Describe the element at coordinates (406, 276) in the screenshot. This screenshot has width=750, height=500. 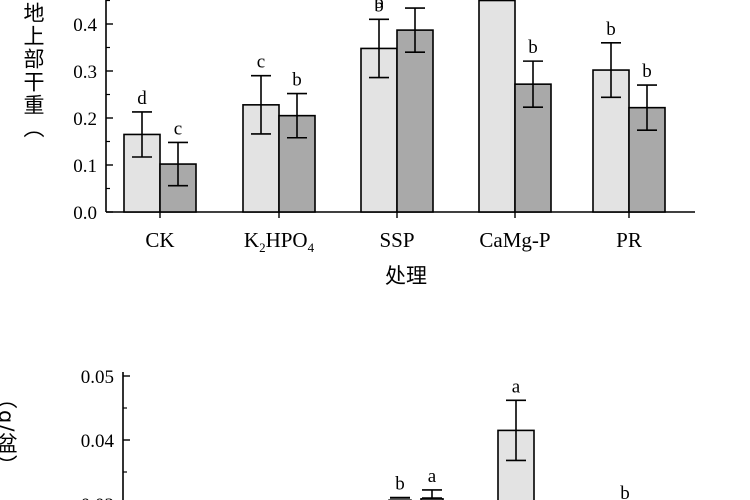
I see `top-x-axis-label: 处理` at that location.